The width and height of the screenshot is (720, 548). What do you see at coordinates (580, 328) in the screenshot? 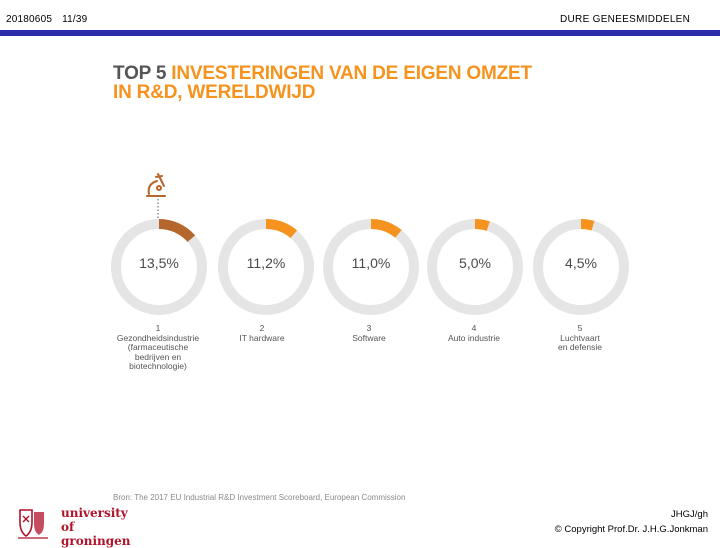
I see `category-rank: 5` at bounding box center [580, 328].